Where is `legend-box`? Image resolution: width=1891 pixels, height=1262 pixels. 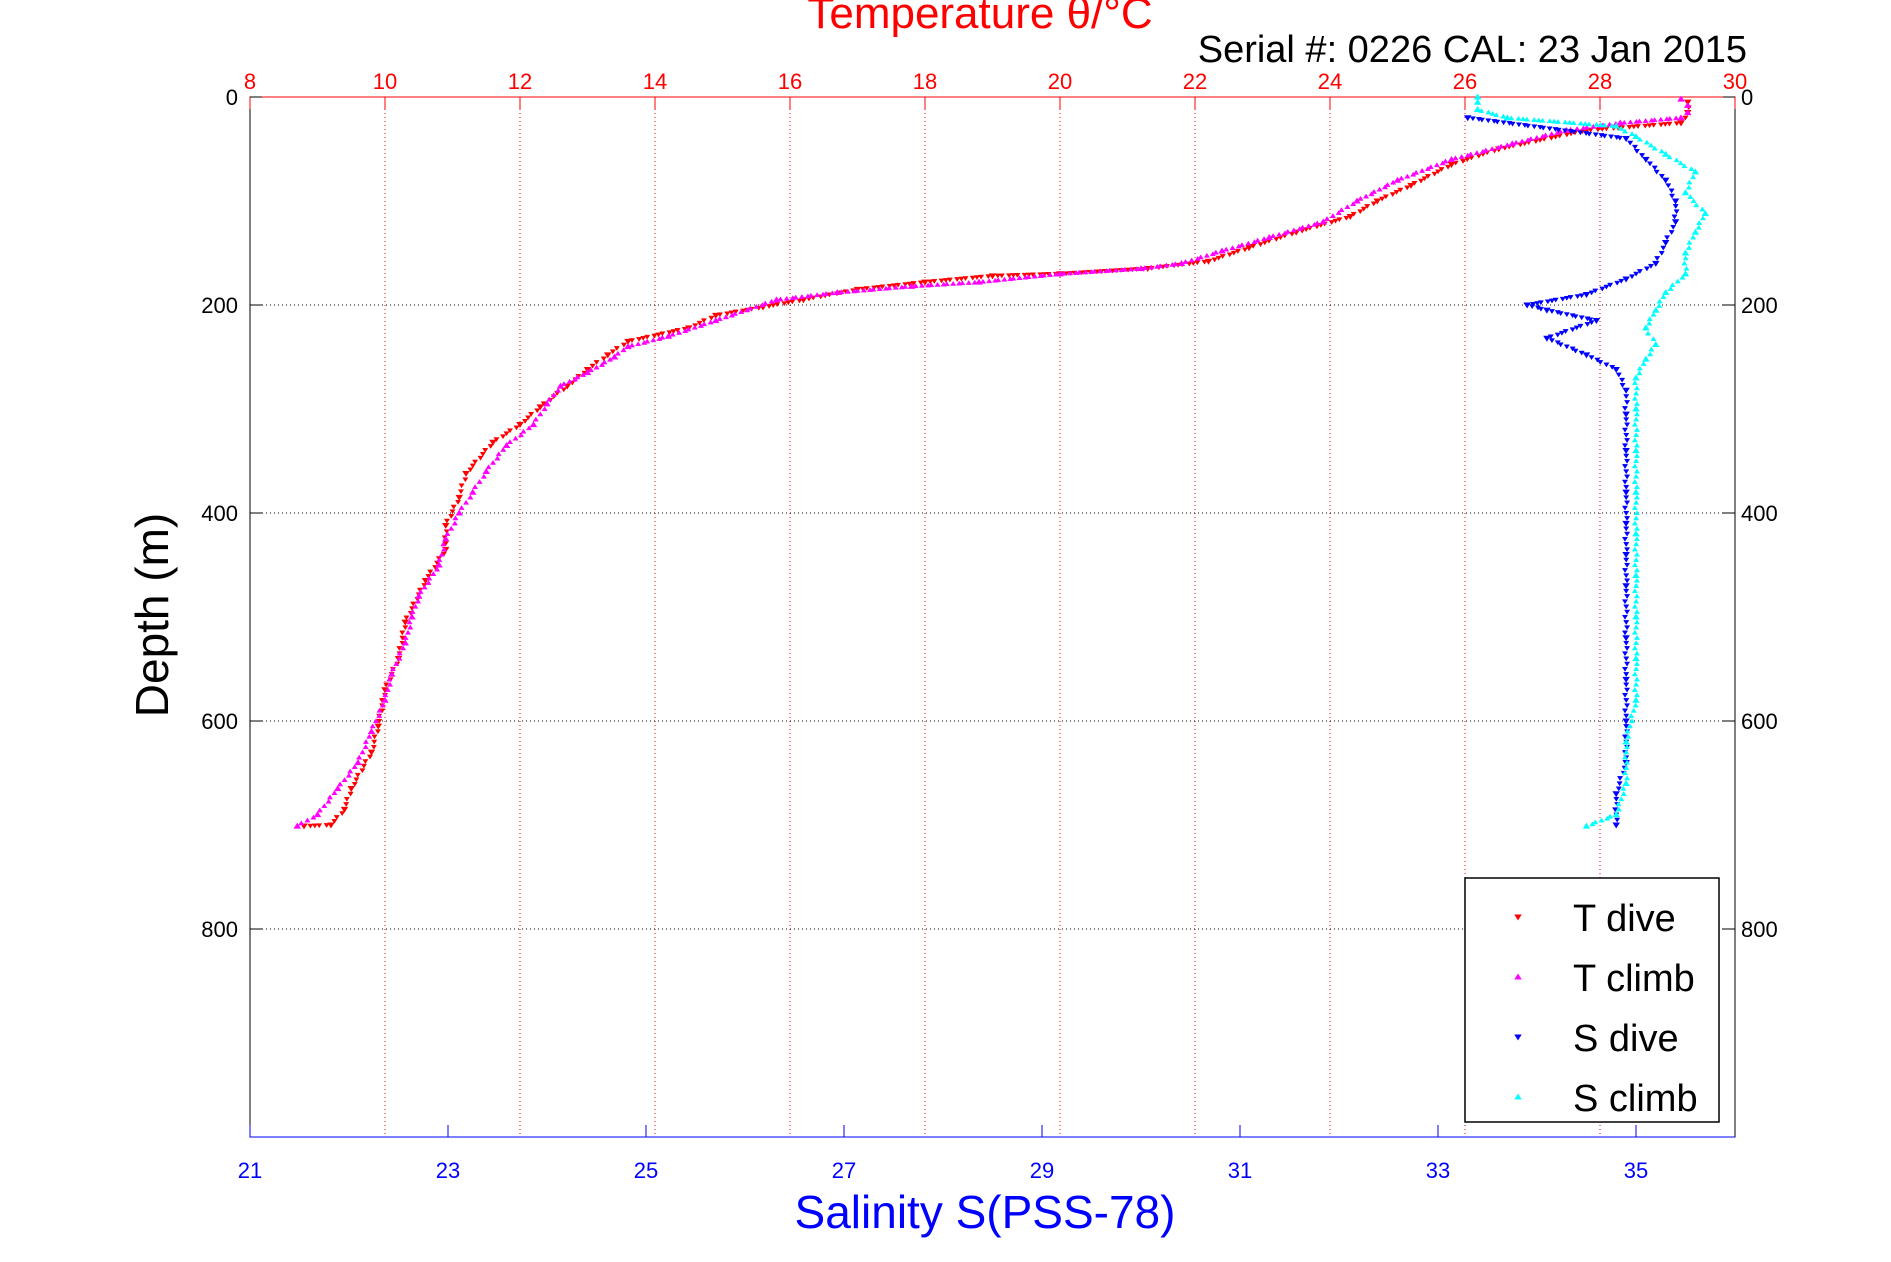
legend-box is located at coordinates (1592, 1000).